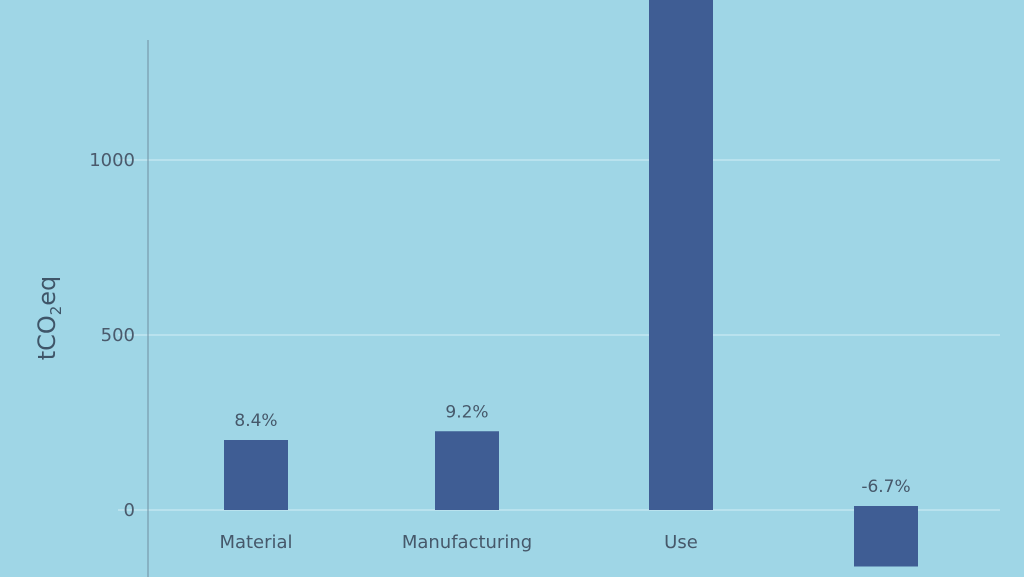  Describe the element at coordinates (47, 291) in the screenshot. I see `y-axis-label-tail: eq` at that location.